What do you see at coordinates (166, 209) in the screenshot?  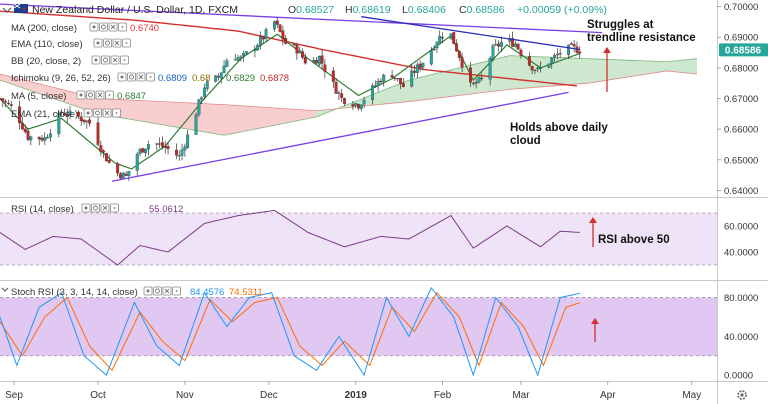 I see `rsi-value: 55.0612` at bounding box center [166, 209].